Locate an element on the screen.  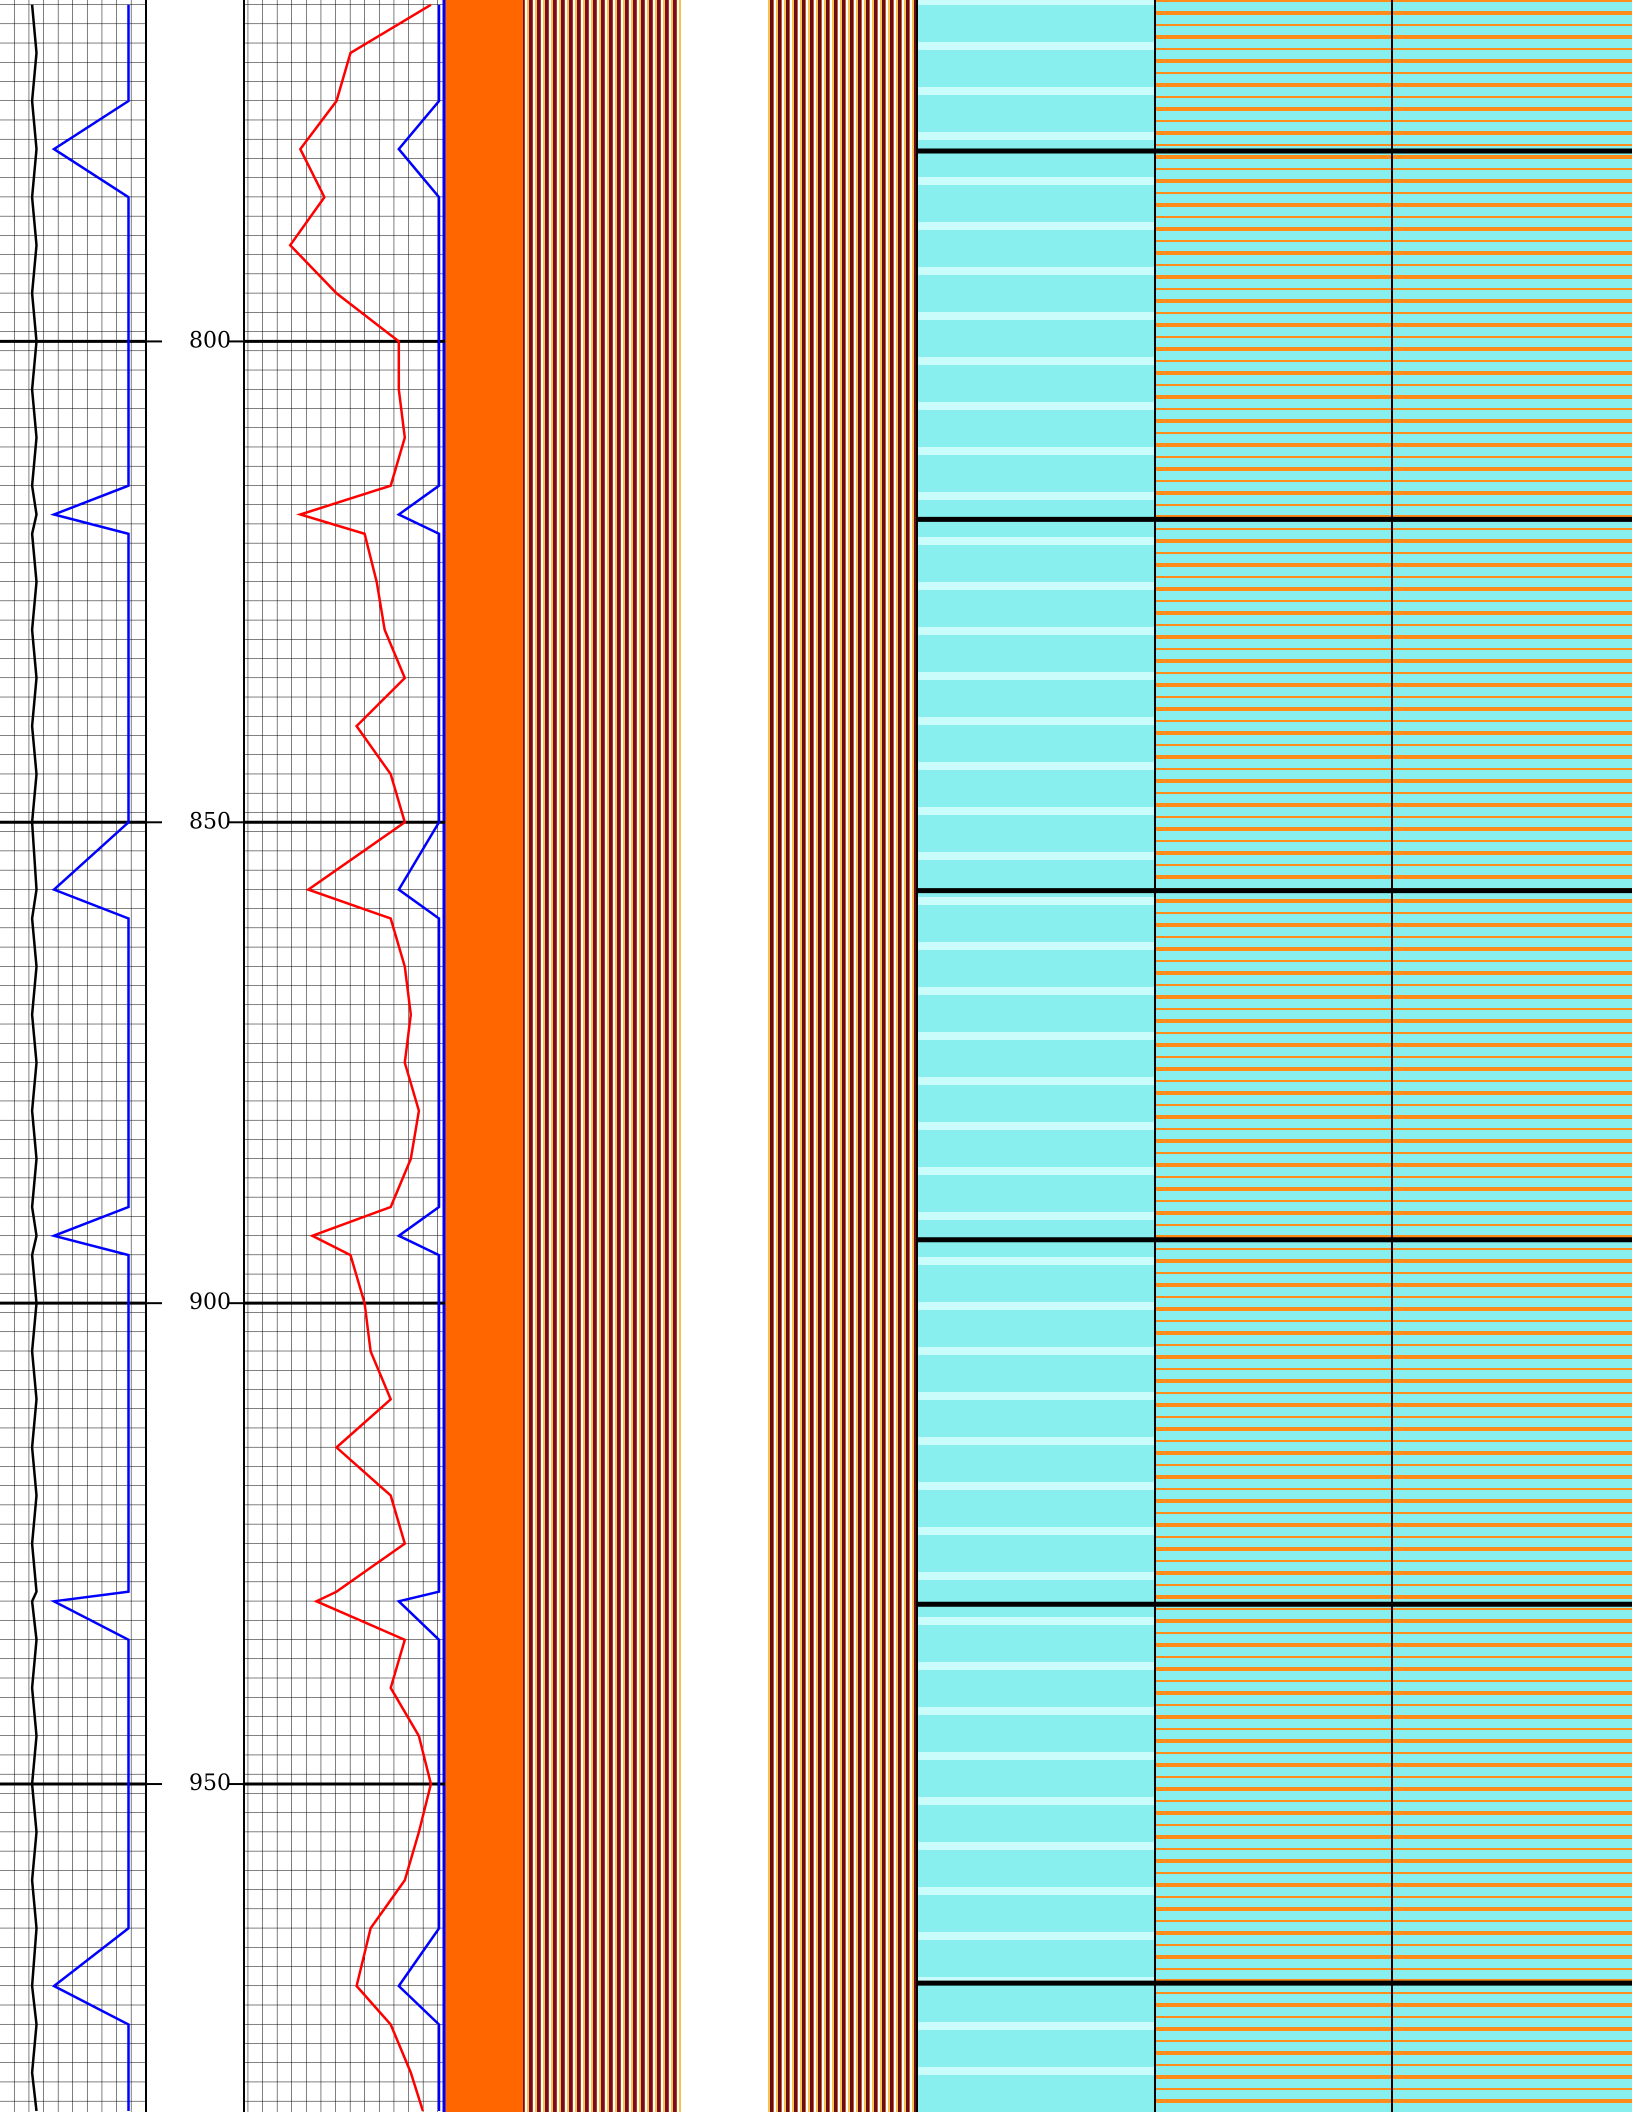
depth-label: 800 is located at coordinates (210, 340).